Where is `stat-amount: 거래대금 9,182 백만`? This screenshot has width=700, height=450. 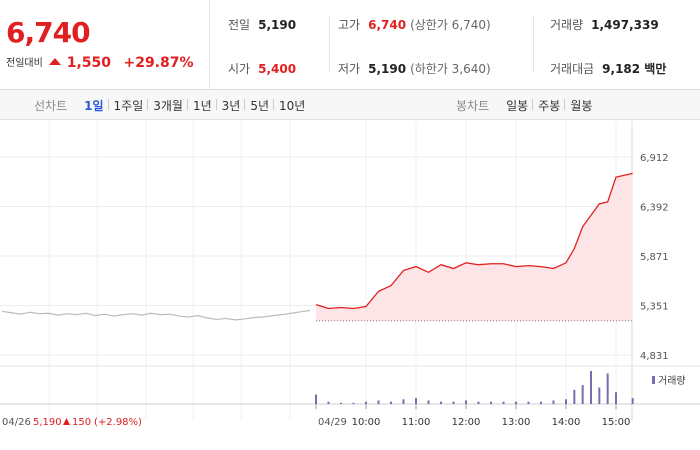 stat-amount: 거래대금 9,182 백만 is located at coordinates (608, 70).